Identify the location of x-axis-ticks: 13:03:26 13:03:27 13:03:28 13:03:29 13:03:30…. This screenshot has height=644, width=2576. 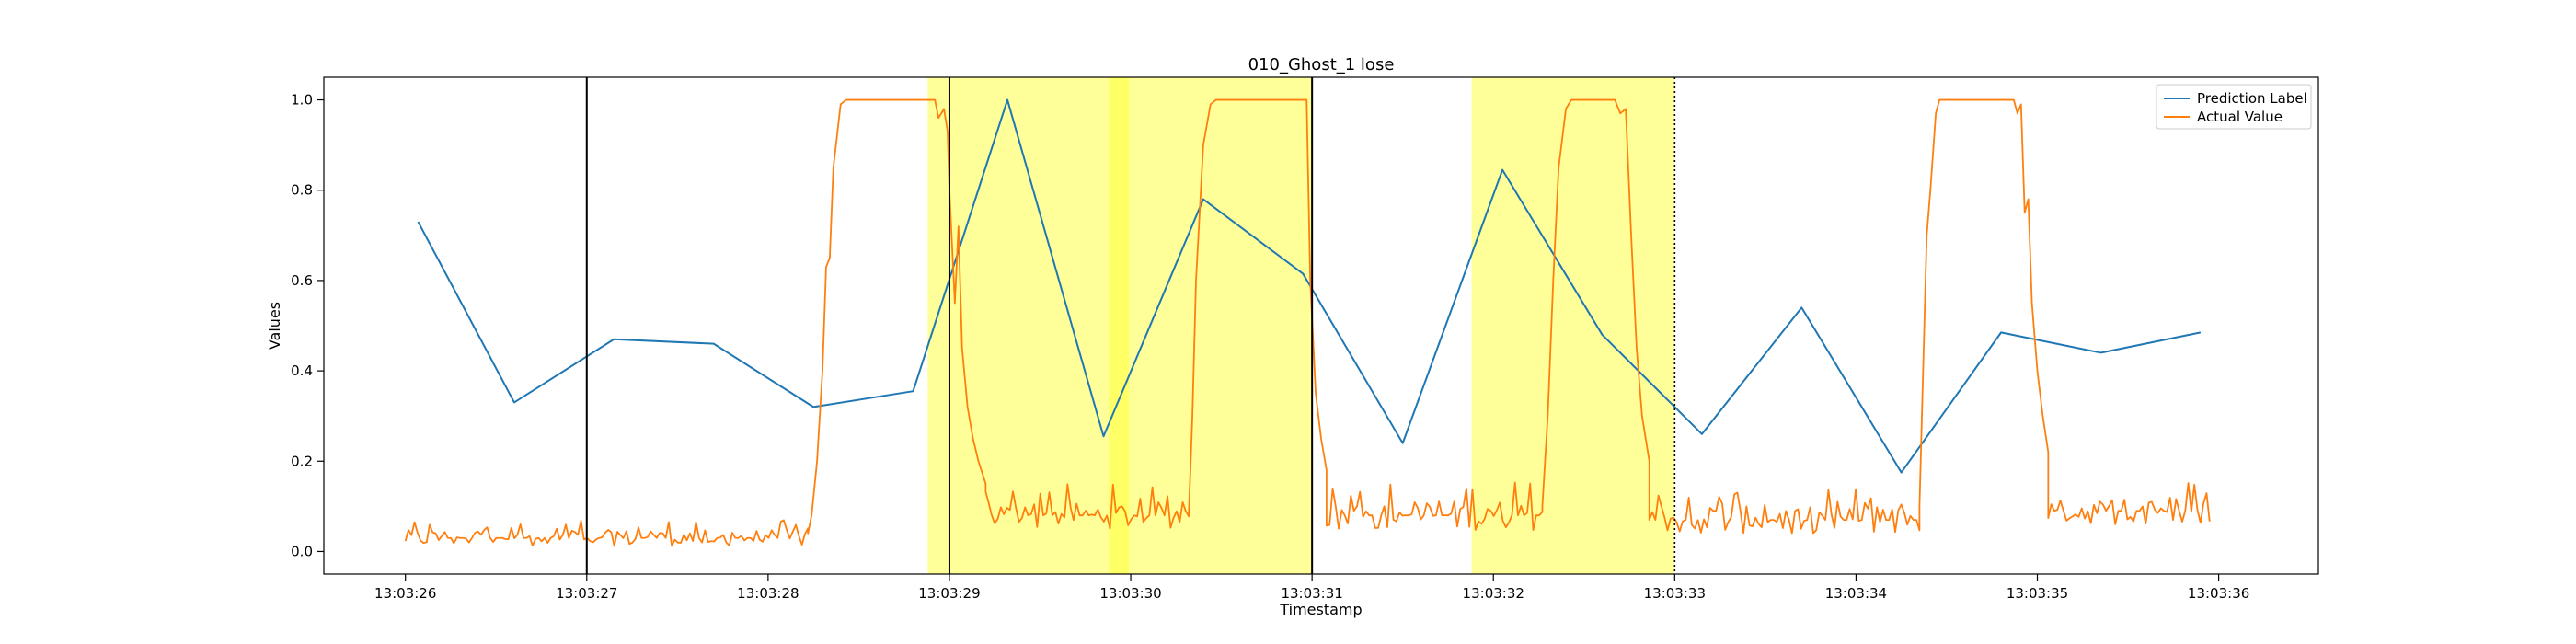
(1311, 588).